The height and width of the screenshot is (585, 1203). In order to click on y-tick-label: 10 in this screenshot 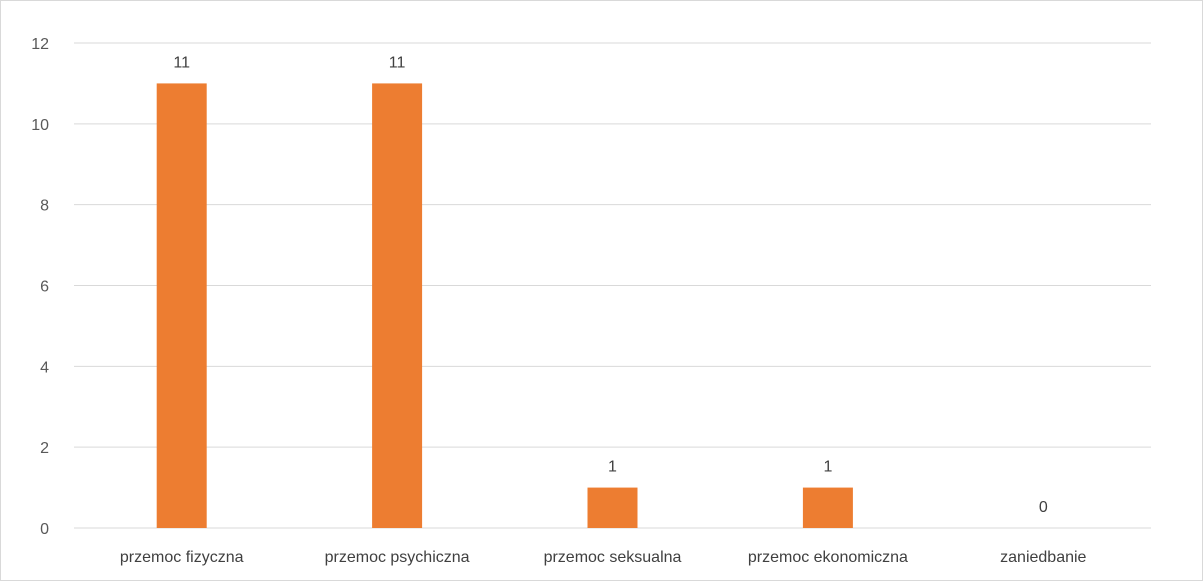, I will do `click(40, 125)`.